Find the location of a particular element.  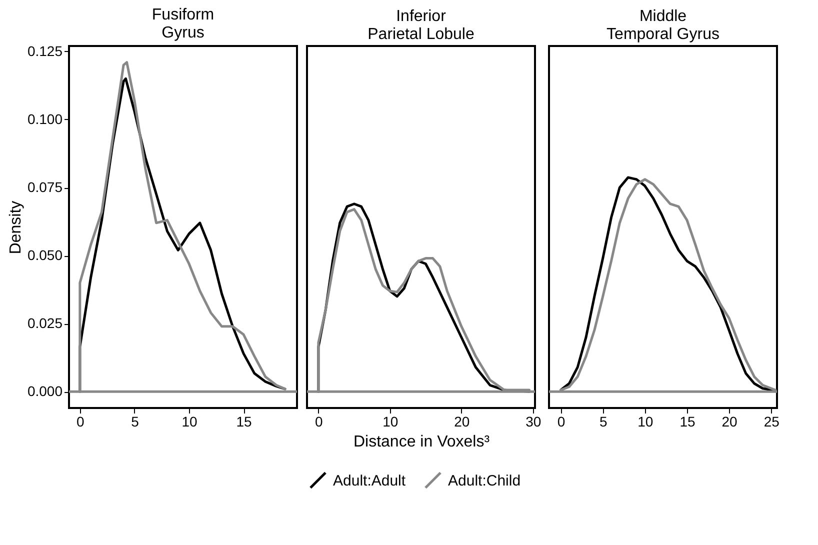

y-tick-label: 0.000 is located at coordinates (45, 391).